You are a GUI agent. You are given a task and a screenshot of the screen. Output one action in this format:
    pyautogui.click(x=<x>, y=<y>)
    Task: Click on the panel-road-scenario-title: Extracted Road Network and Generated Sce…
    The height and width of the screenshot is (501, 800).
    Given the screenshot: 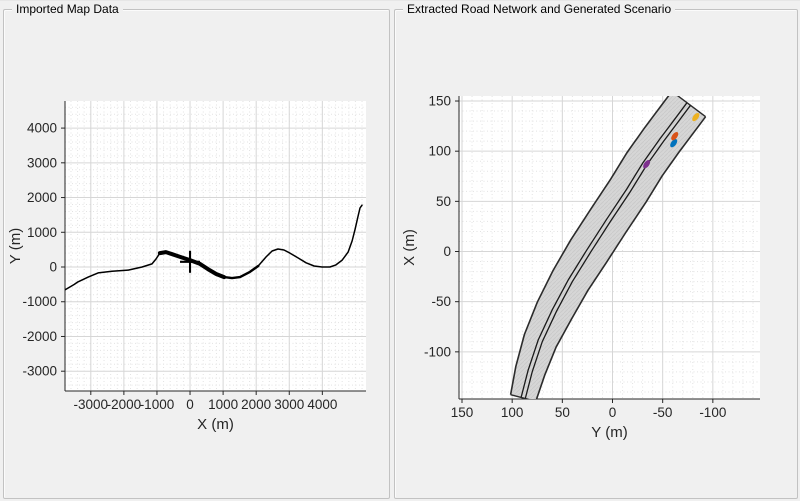 What is the action you would take?
    pyautogui.click(x=539, y=9)
    